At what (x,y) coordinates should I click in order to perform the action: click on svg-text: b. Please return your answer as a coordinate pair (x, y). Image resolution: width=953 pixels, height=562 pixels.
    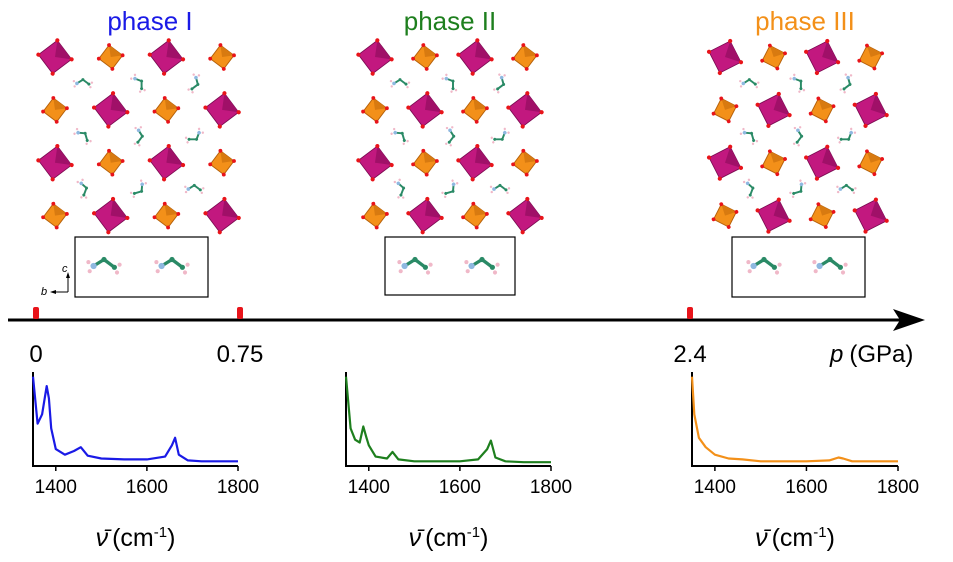
    Looking at the image, I should click on (44, 292).